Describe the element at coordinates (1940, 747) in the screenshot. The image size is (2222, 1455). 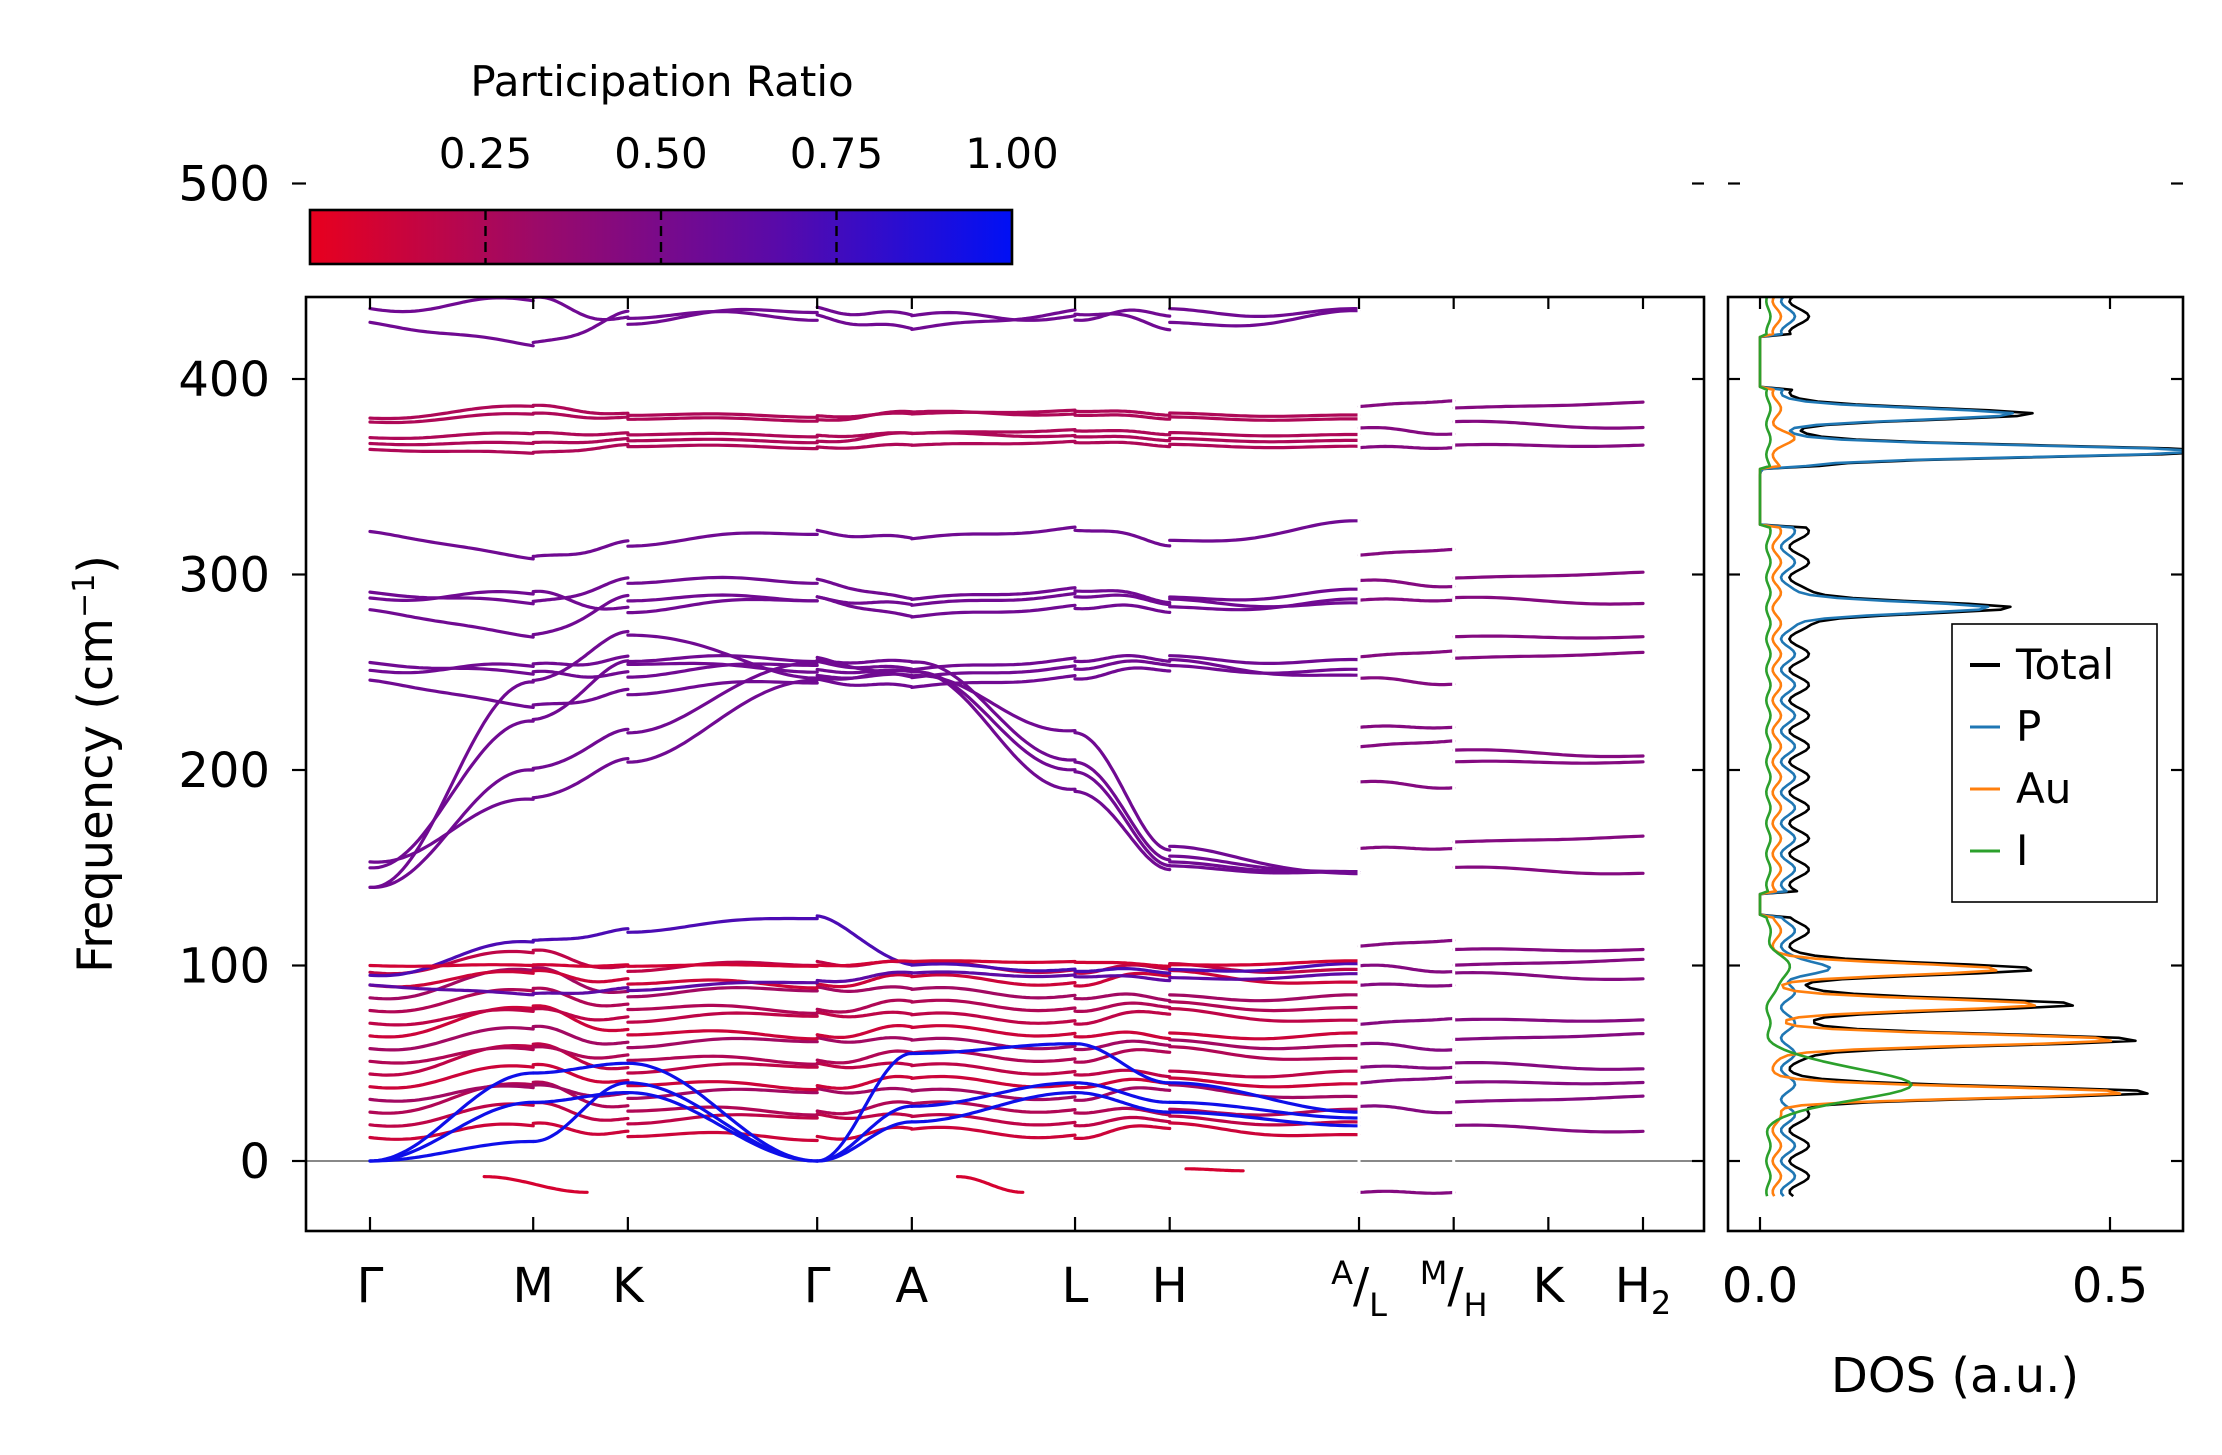
I see `dos-line-au` at that location.